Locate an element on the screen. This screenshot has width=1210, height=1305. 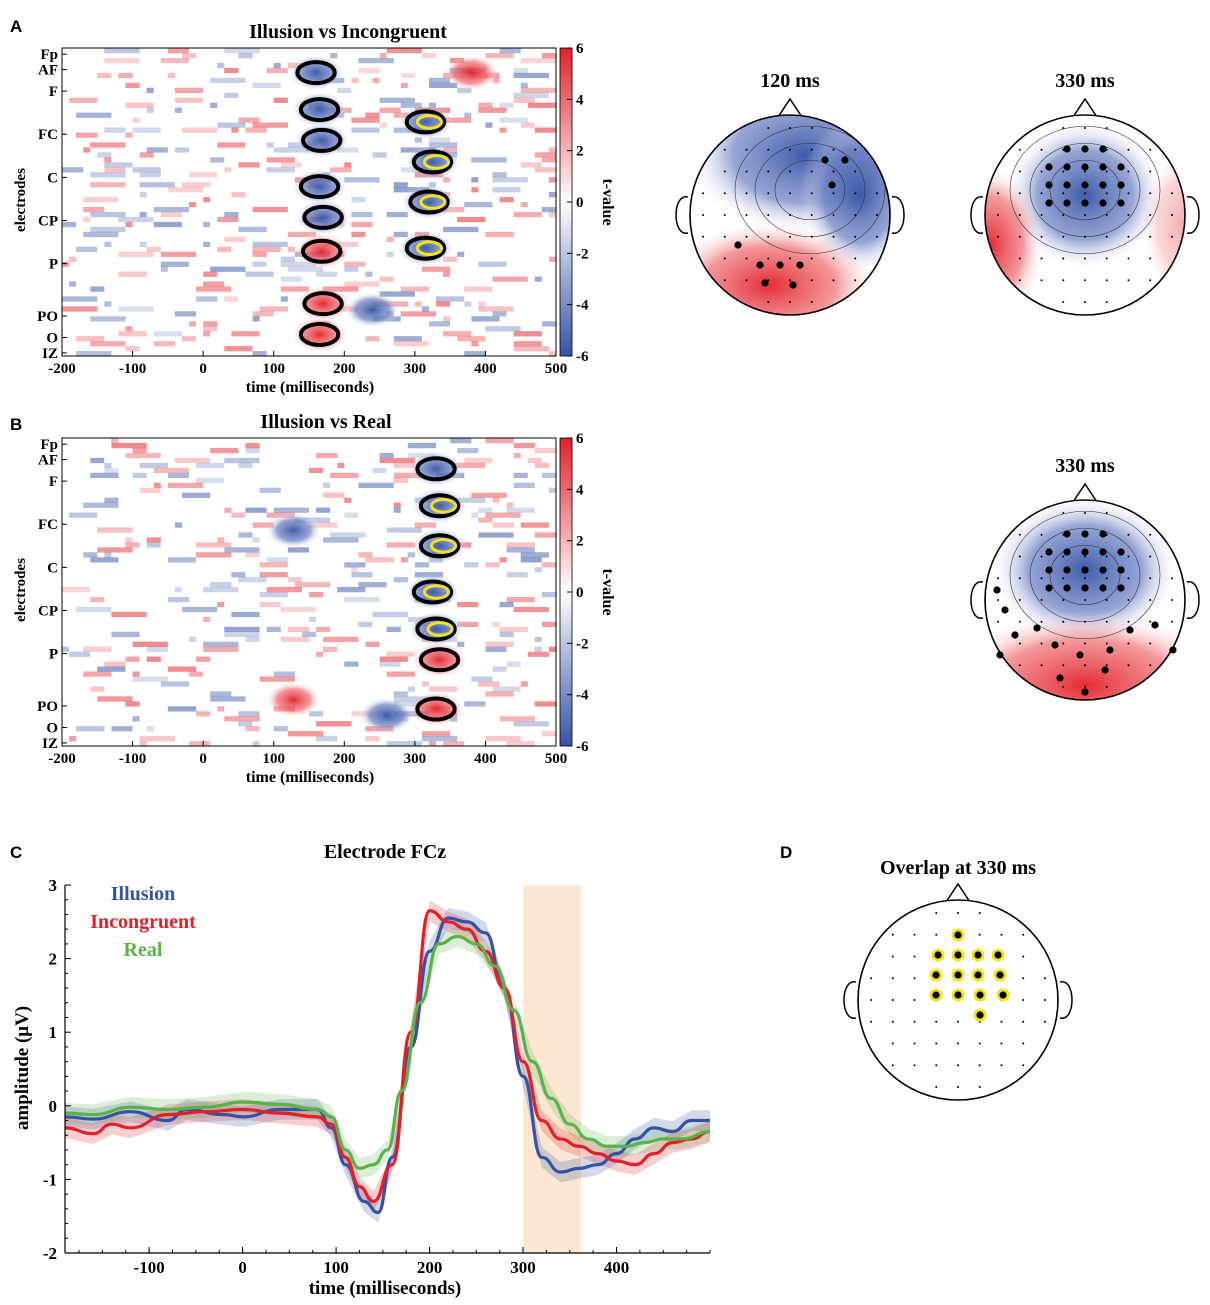
panel-label-d: D is located at coordinates (786, 852).